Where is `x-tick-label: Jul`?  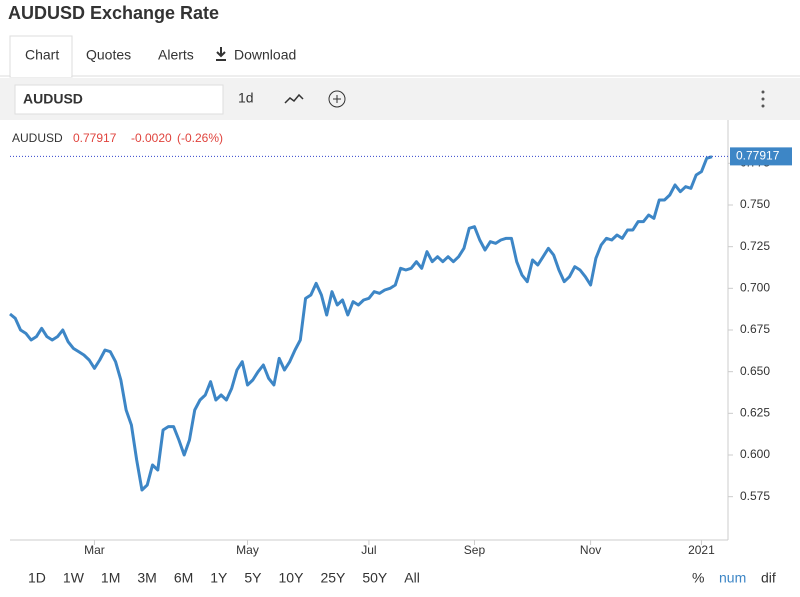 x-tick-label: Jul is located at coordinates (368, 550).